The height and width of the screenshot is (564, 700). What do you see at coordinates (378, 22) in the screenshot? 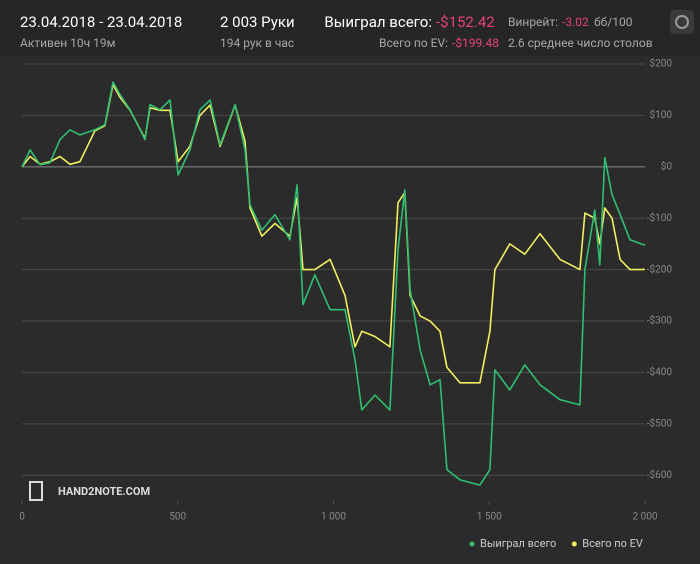
I see `won-label: Выиграл всего:` at bounding box center [378, 22].